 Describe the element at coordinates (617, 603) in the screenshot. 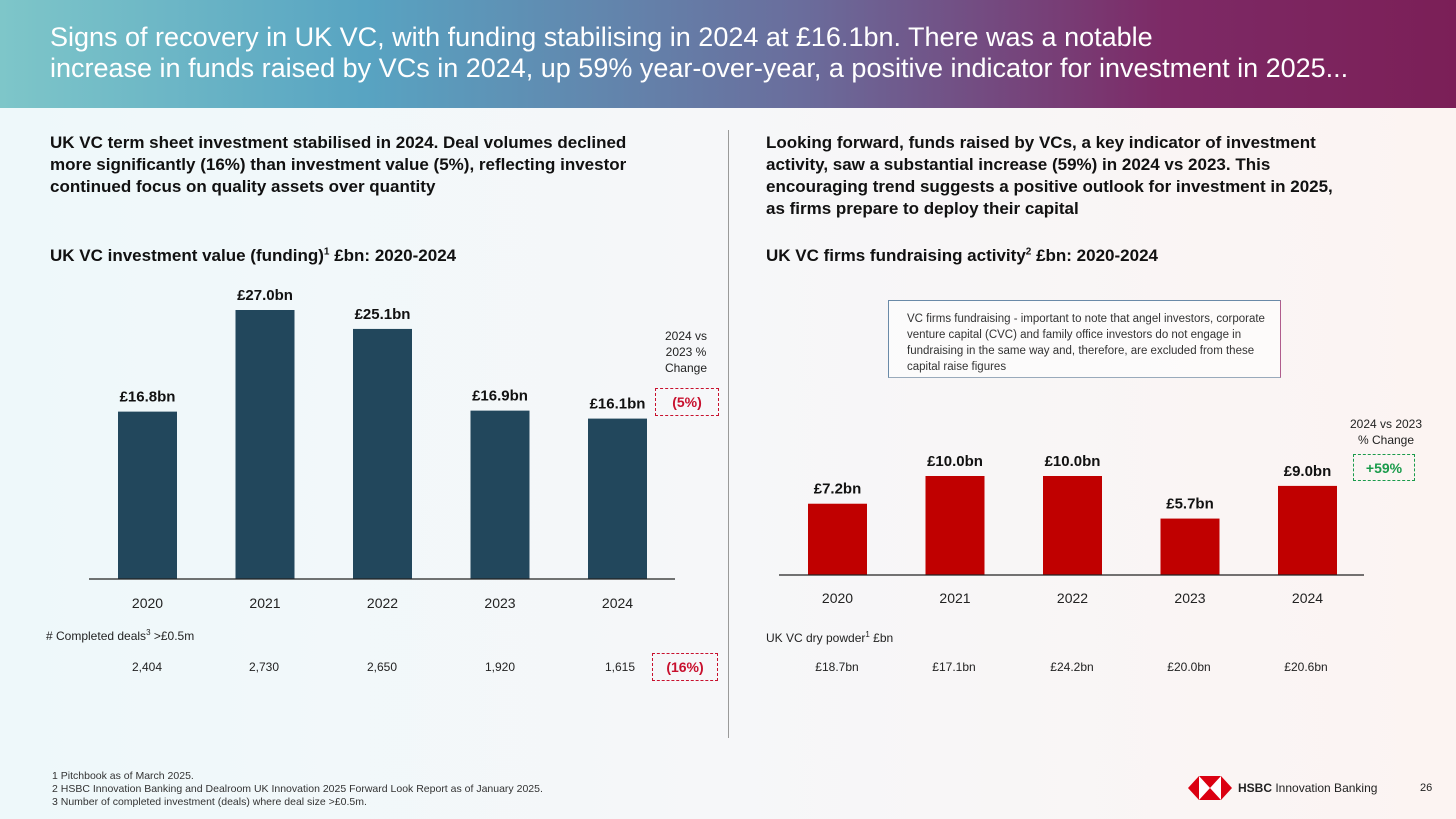

I see `left-x-tick-label: 2024` at that location.